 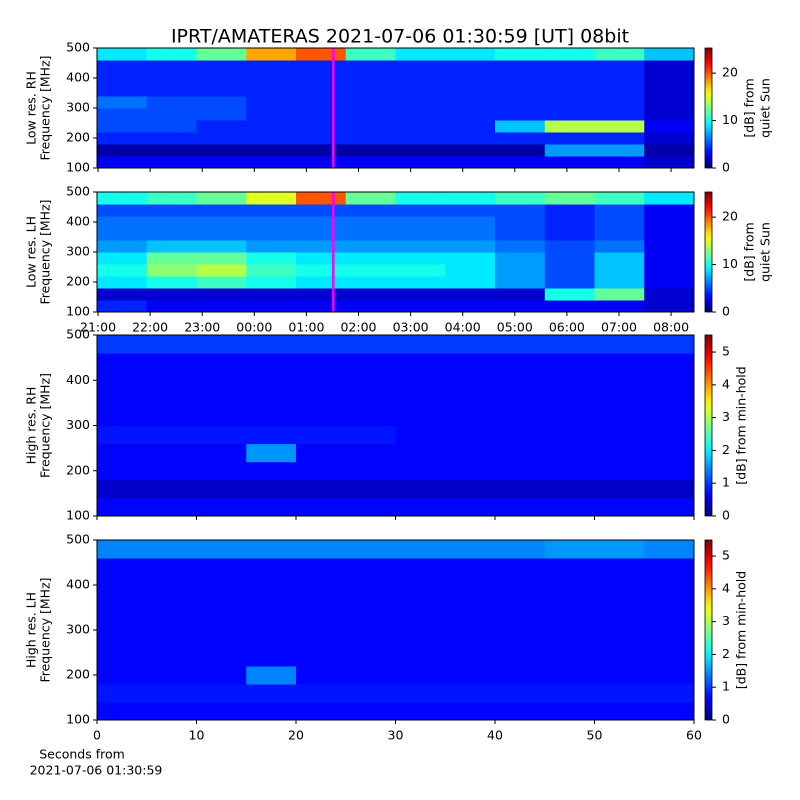 What do you see at coordinates (31, 426) in the screenshot?
I see `y-axis-label: High res. RH` at bounding box center [31, 426].